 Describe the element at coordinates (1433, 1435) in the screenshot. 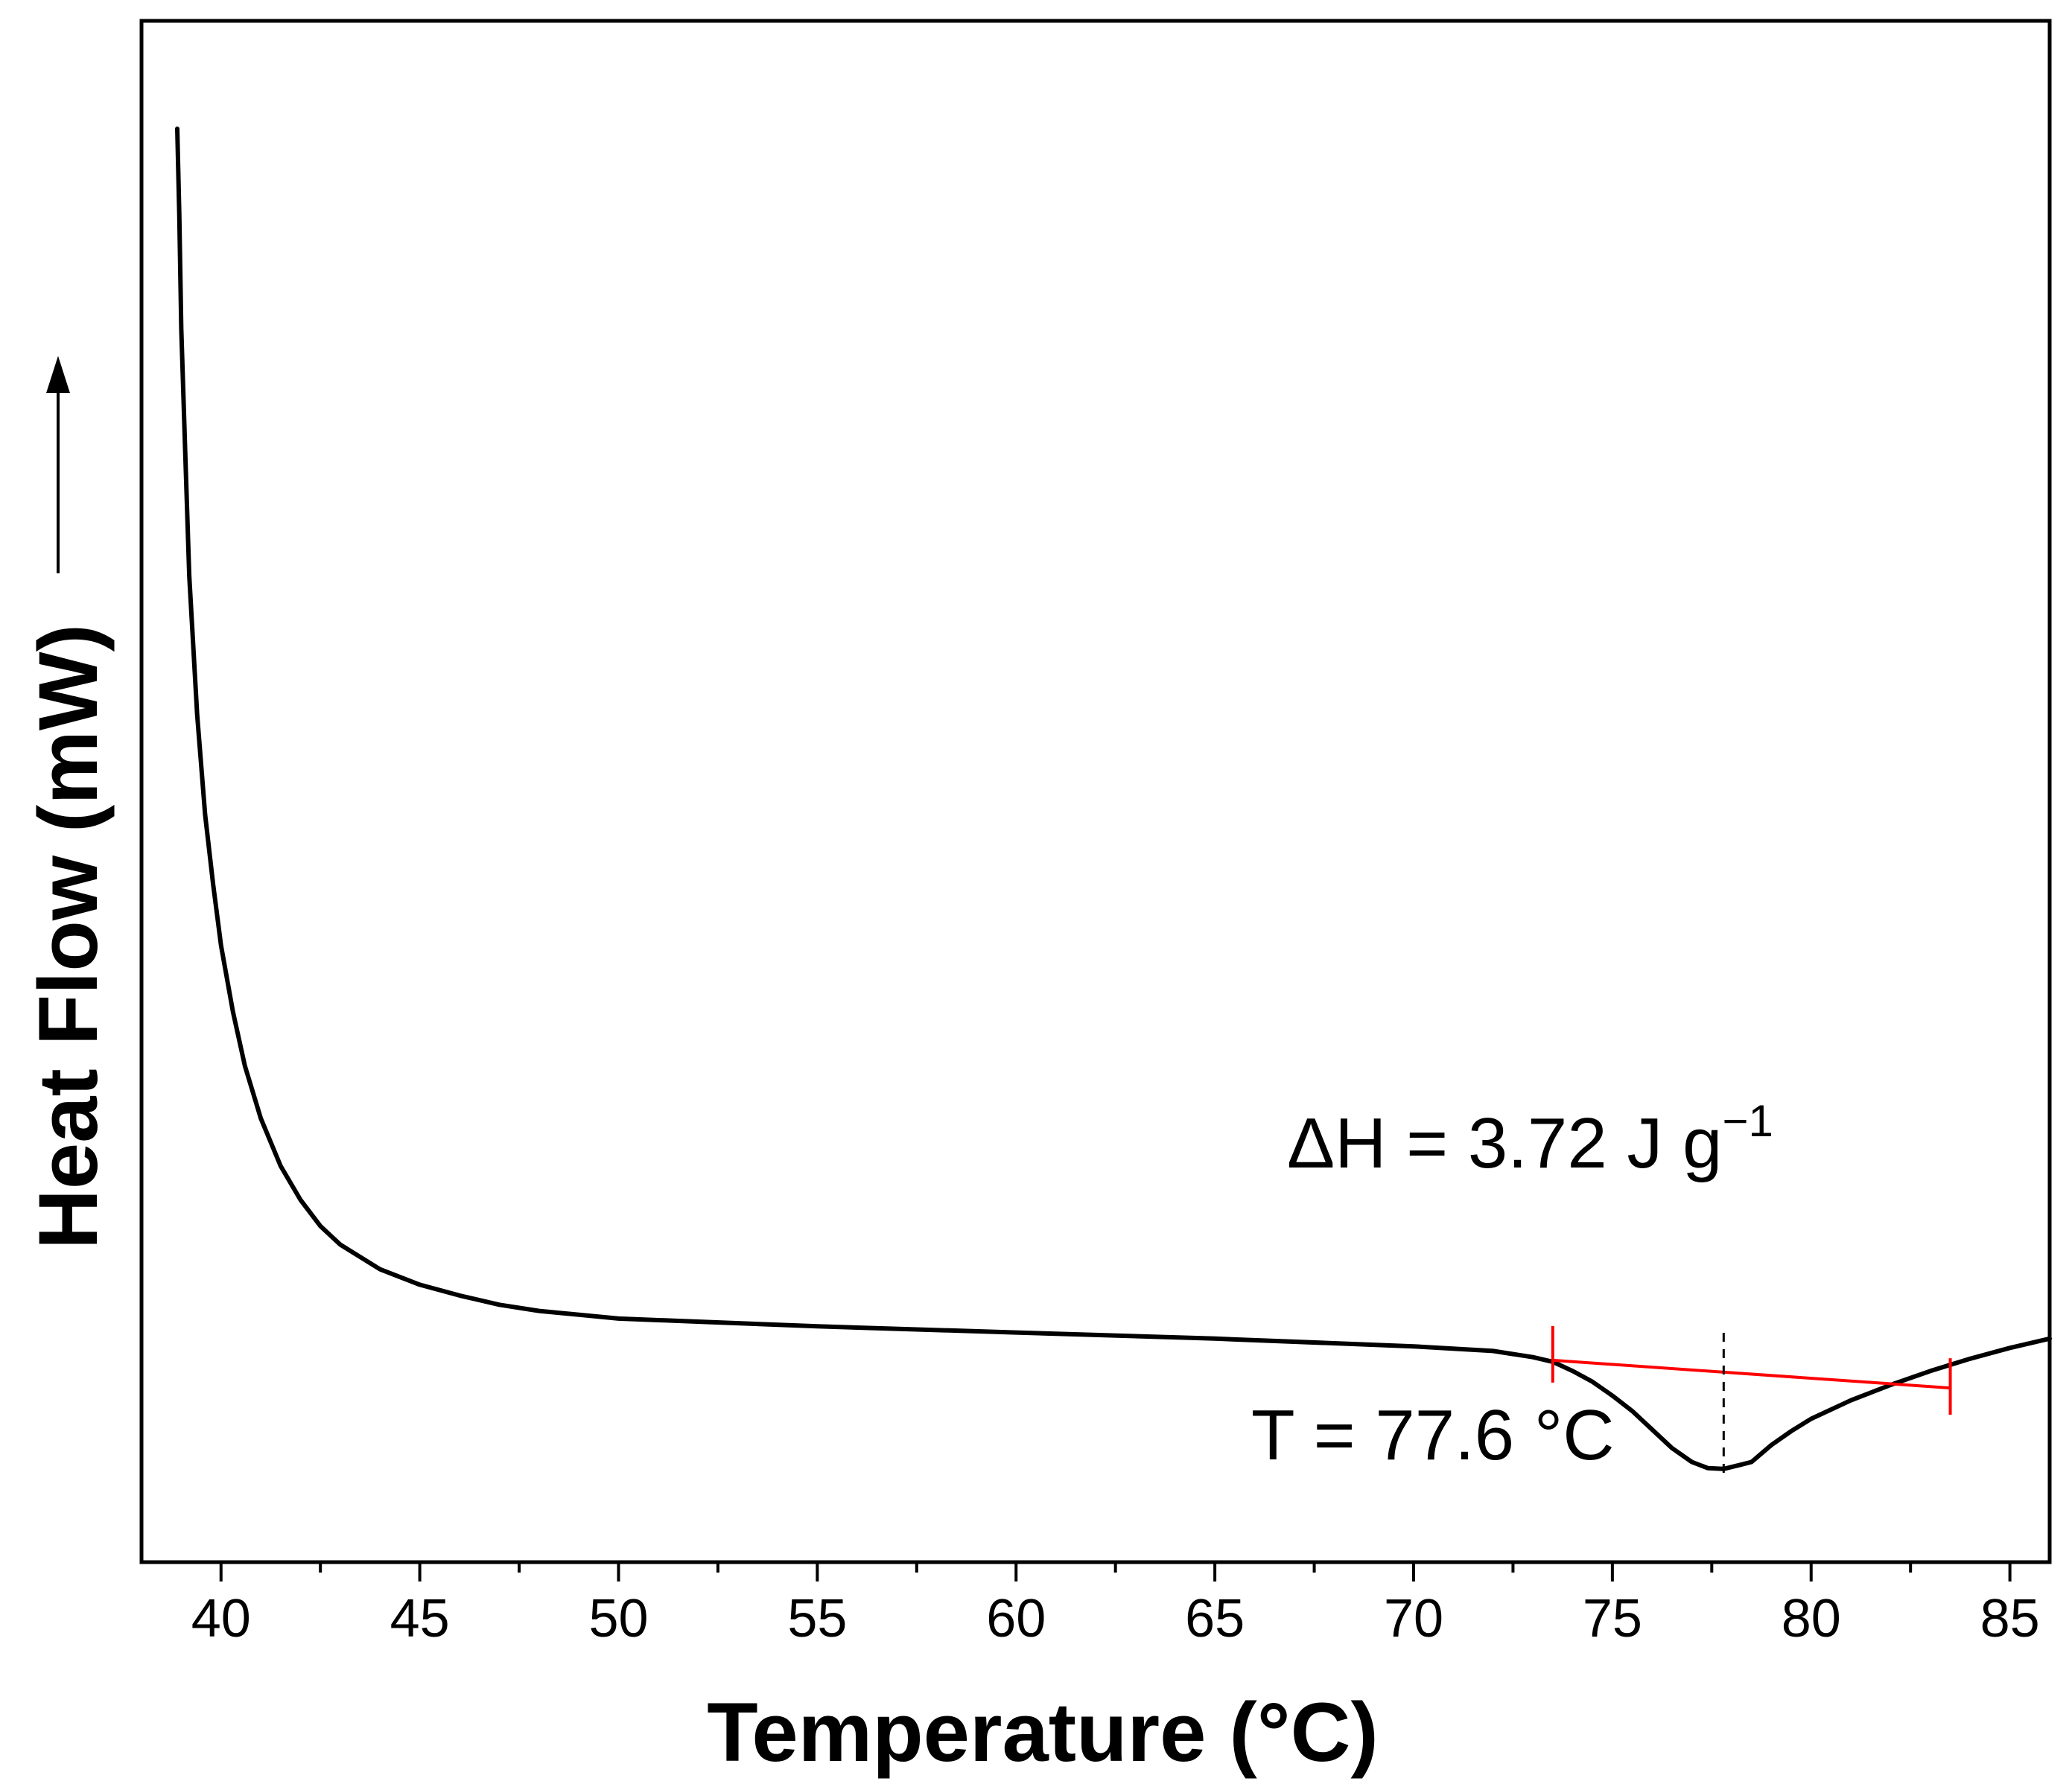

I see `peak-temperature-annotation: T = 77.6 °C` at that location.